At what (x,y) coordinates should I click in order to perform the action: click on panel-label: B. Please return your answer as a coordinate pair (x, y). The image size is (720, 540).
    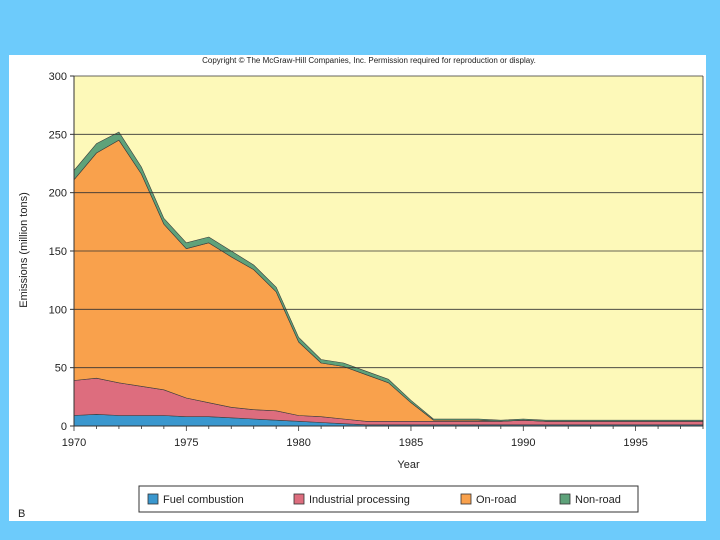
    Looking at the image, I should click on (21, 514).